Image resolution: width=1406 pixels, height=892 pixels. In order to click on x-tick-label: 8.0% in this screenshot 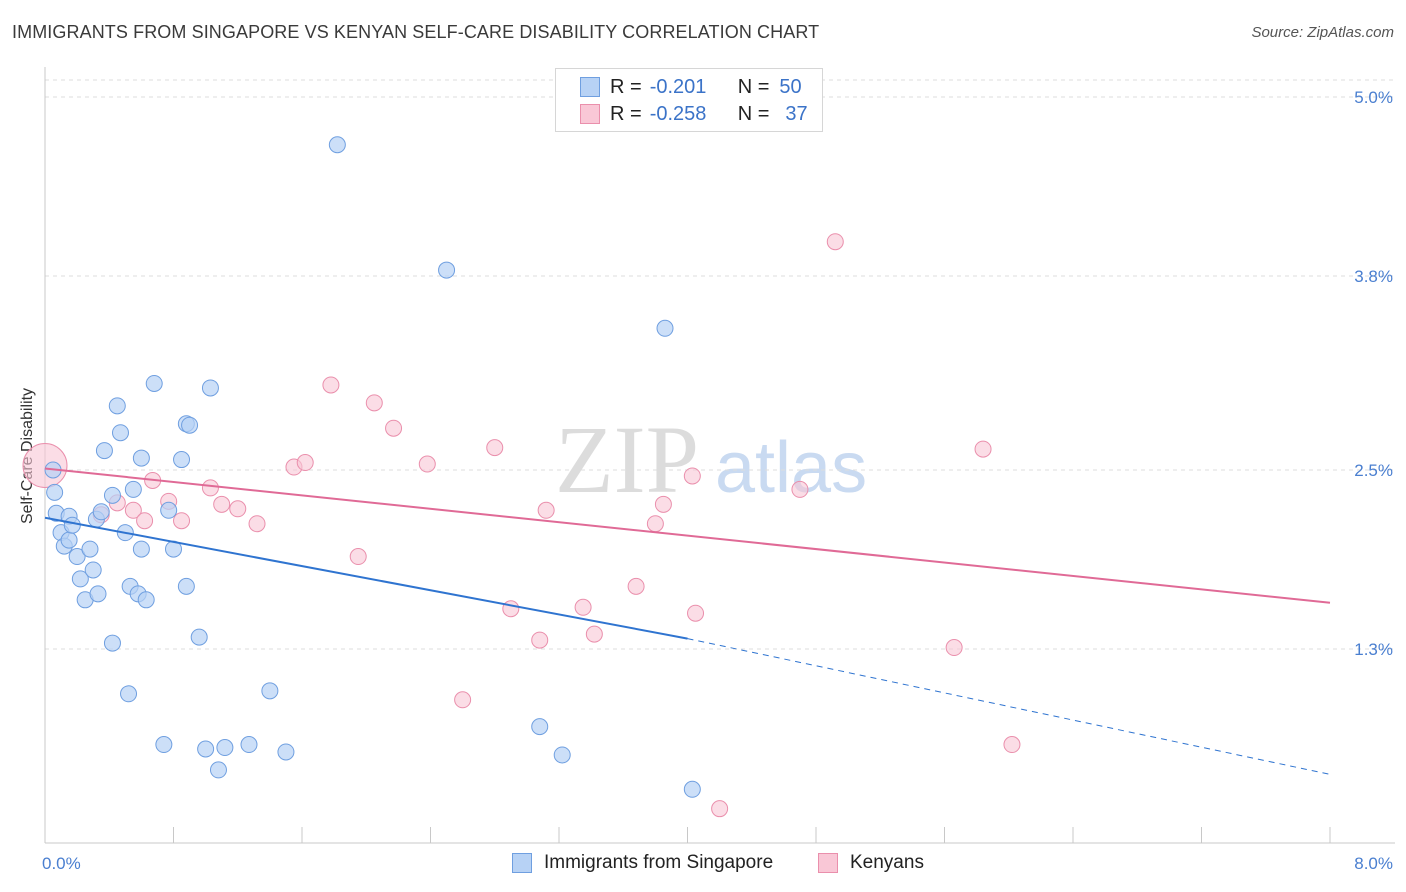, I will do `click(1373, 863)`.